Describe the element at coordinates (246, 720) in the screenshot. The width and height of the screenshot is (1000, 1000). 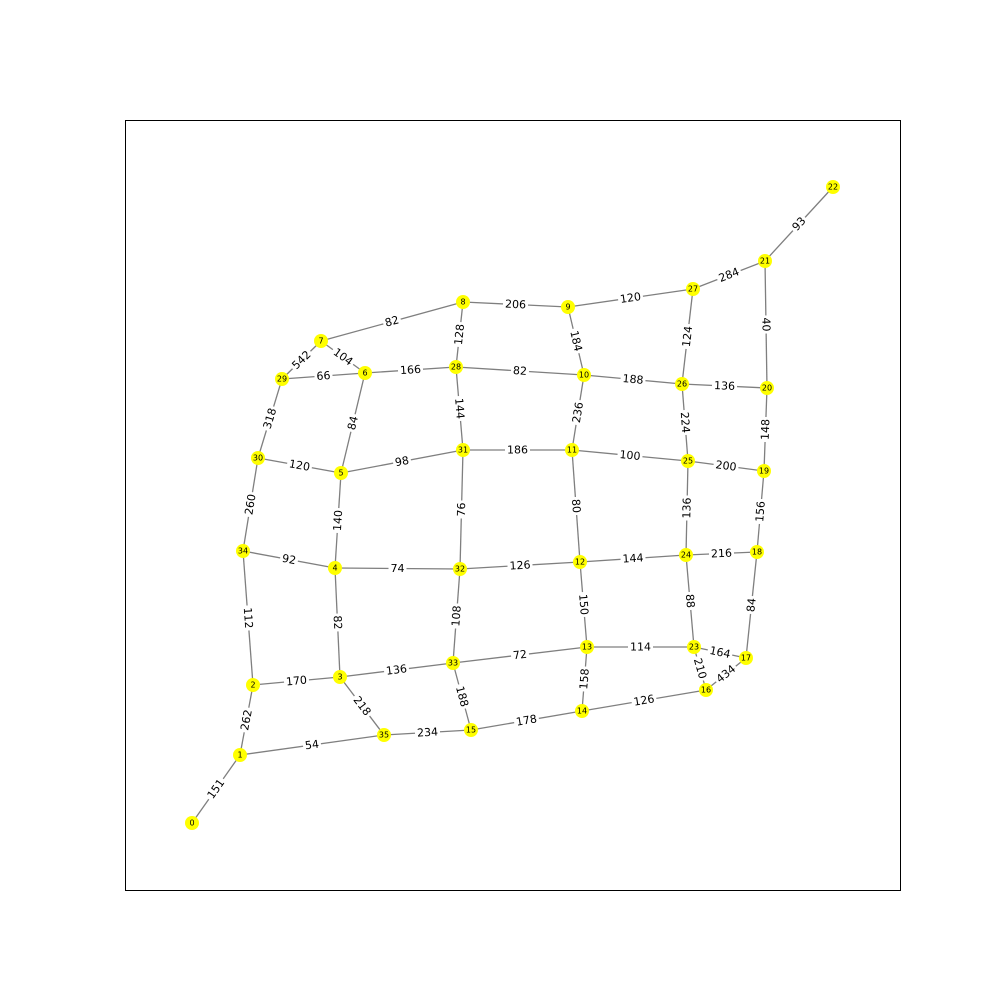
I see `edge-label-group: 262` at that location.